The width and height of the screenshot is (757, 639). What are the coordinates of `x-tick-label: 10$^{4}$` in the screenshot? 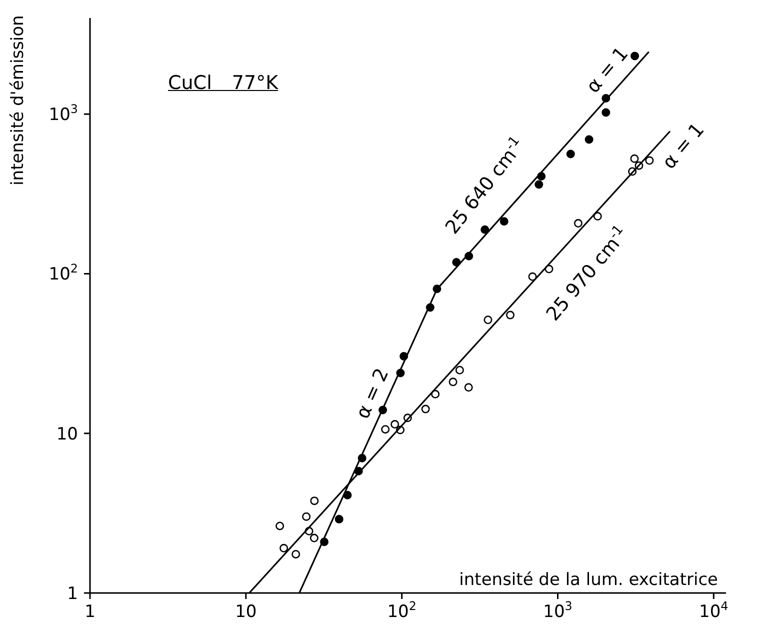 It's located at (713, 610).